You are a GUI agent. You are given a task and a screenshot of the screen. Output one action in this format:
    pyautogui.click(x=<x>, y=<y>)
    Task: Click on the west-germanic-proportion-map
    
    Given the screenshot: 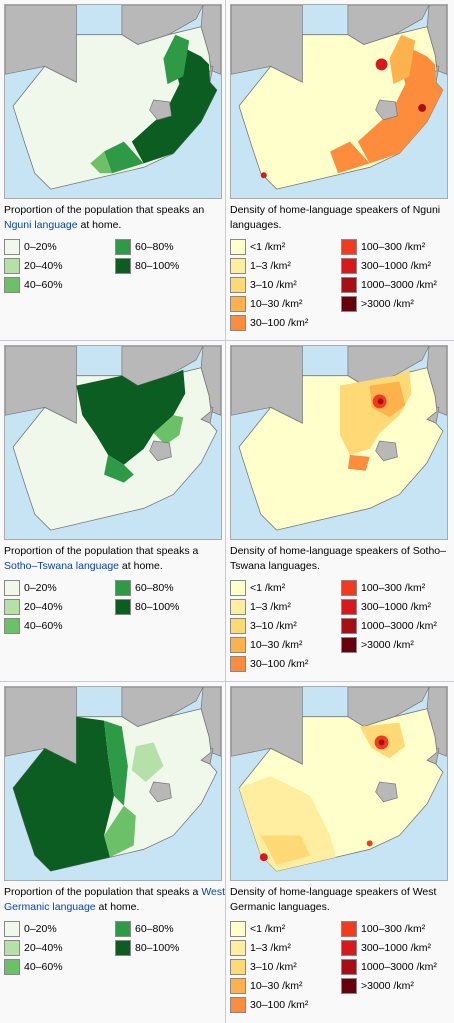 What is the action you would take?
    pyautogui.click(x=113, y=783)
    